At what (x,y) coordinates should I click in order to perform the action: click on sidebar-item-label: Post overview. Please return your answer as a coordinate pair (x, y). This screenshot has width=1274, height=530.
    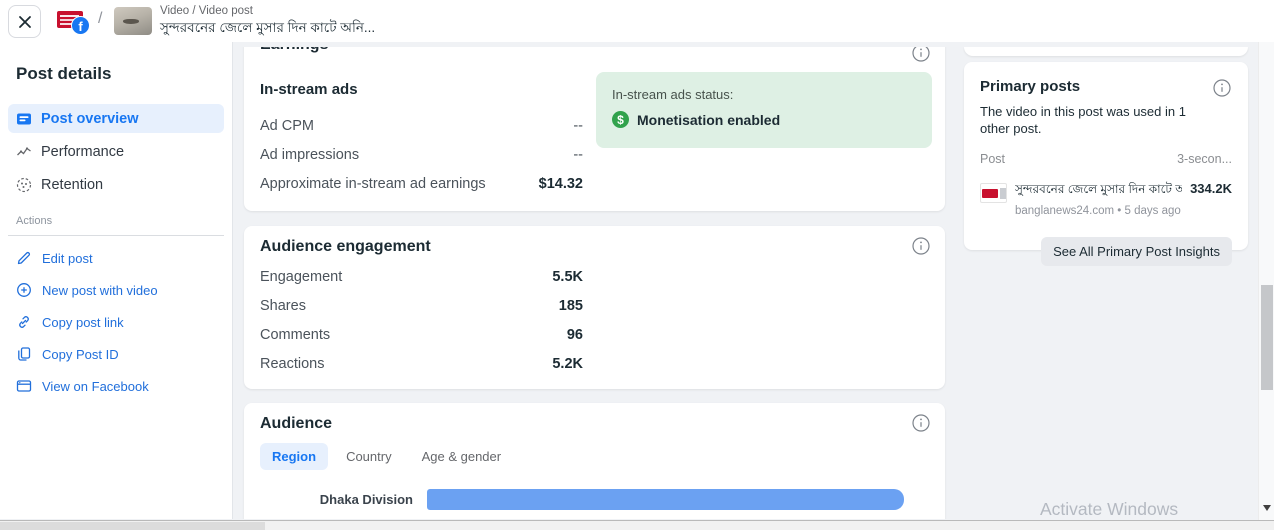
    Looking at the image, I should click on (90, 118).